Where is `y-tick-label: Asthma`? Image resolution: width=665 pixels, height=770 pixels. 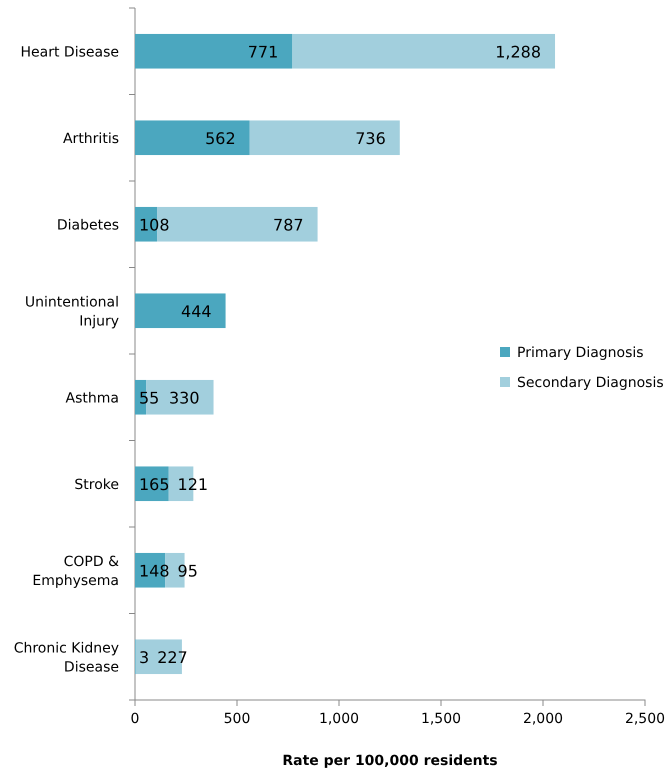
y-tick-label: Asthma is located at coordinates (92, 398).